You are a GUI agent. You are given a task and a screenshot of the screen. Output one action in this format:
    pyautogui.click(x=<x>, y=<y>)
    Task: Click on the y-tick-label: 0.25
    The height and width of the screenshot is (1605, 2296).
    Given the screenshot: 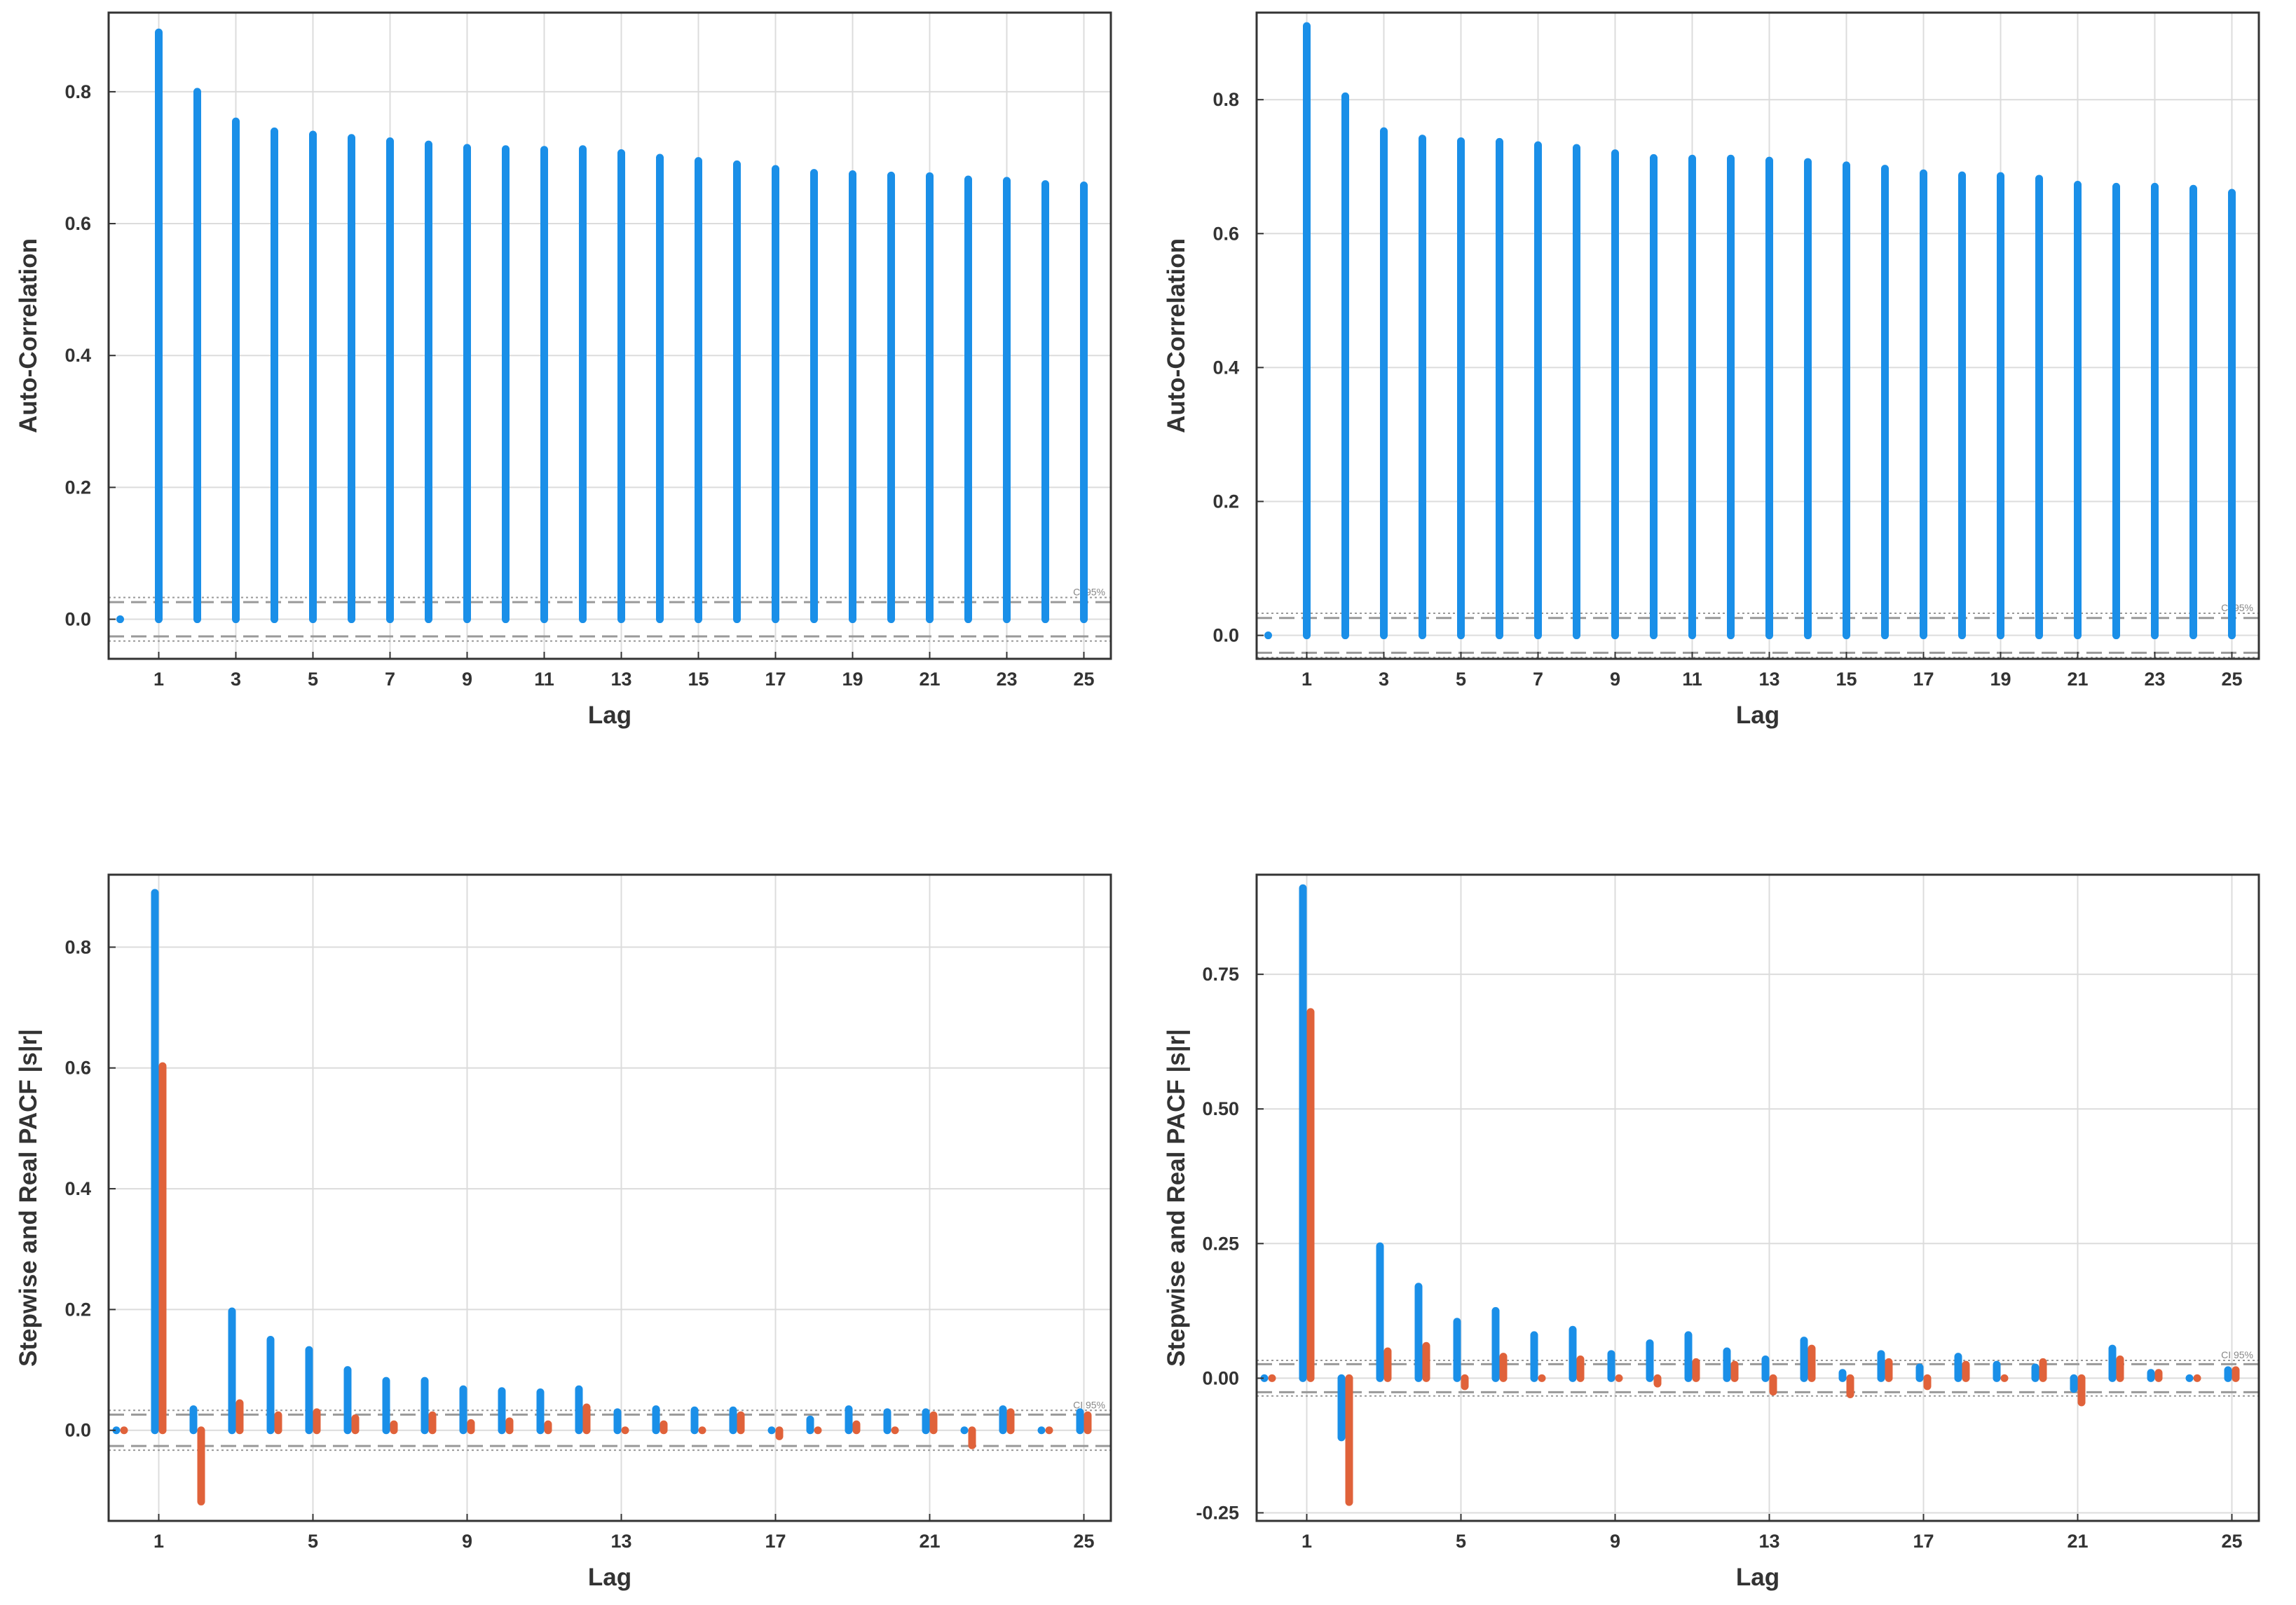 What is the action you would take?
    pyautogui.click(x=1220, y=1243)
    